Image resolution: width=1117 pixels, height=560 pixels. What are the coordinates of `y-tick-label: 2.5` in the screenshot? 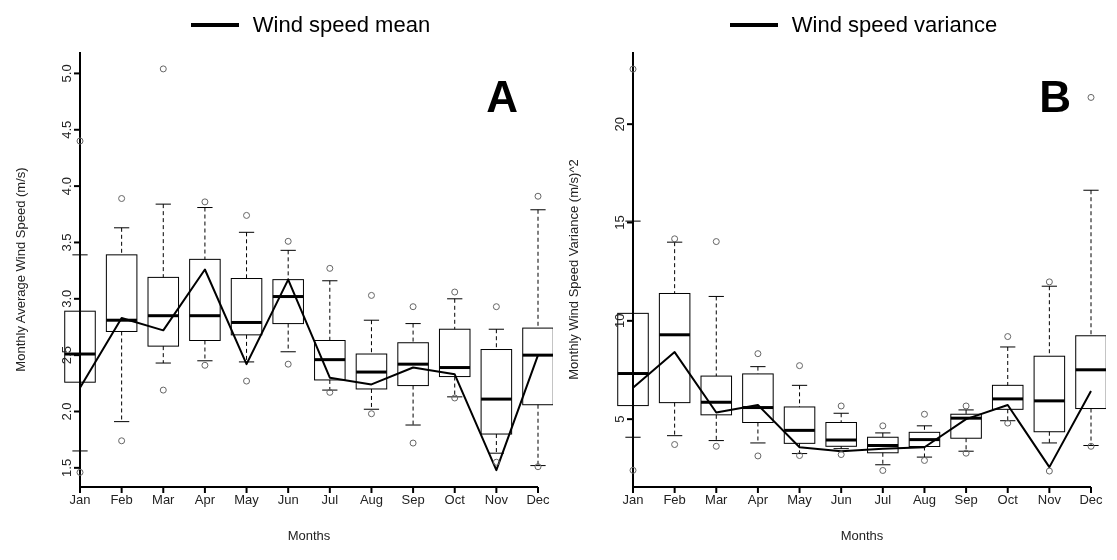 It's located at (66, 355).